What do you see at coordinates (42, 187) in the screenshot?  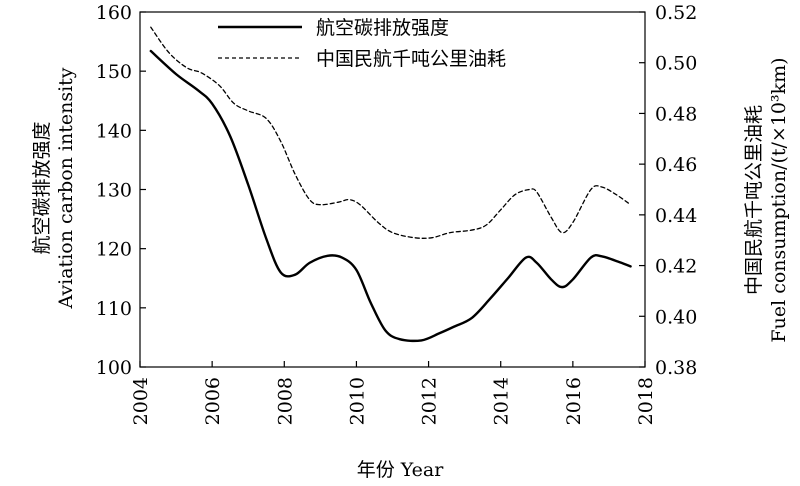 I see `y-left-title-cn: 航空碳排放强度` at bounding box center [42, 187].